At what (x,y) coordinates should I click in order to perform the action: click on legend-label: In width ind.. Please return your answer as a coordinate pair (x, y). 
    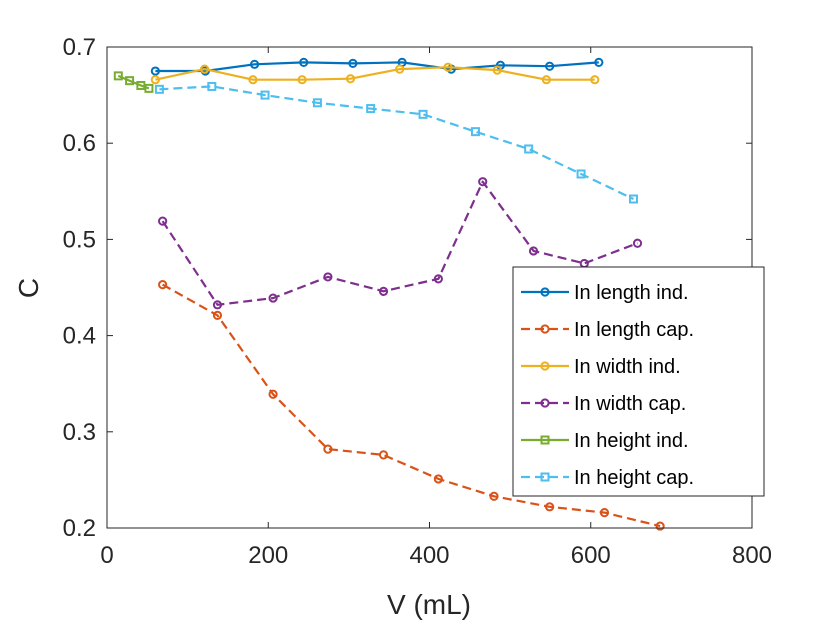
    Looking at the image, I should click on (627, 367).